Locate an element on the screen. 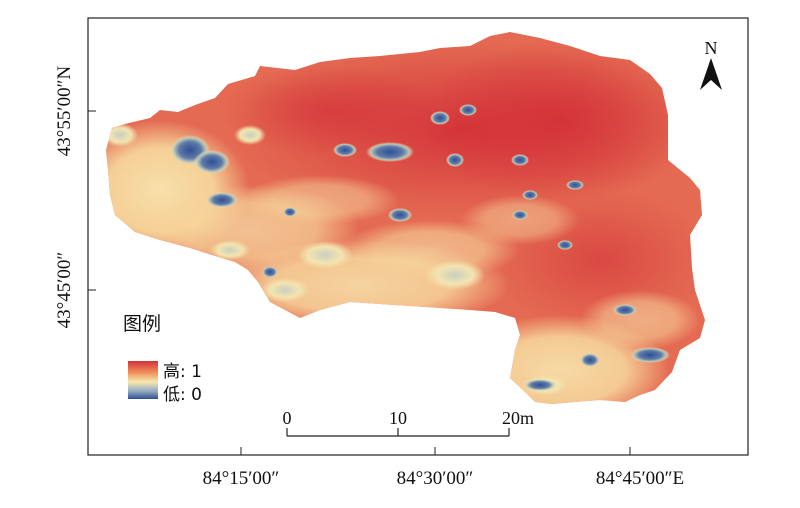 Image resolution: width=800 pixels, height=508 pixels. north-arrow: N is located at coordinates (711, 64).